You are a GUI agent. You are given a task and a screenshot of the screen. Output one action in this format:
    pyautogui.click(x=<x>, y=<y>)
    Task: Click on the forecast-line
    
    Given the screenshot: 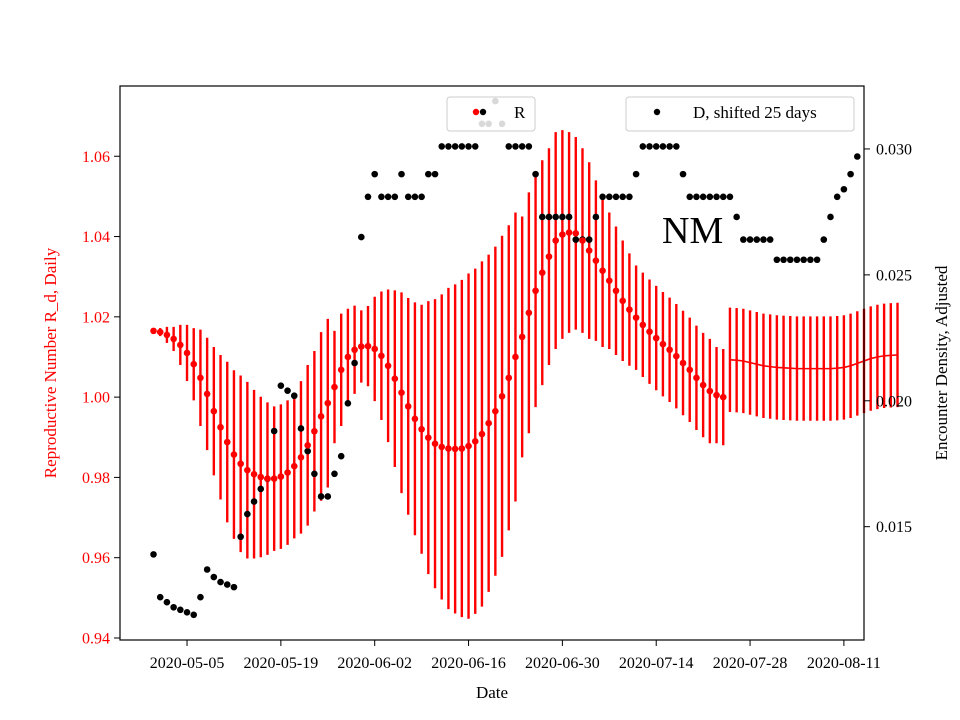 What is the action you would take?
    pyautogui.click(x=813, y=362)
    